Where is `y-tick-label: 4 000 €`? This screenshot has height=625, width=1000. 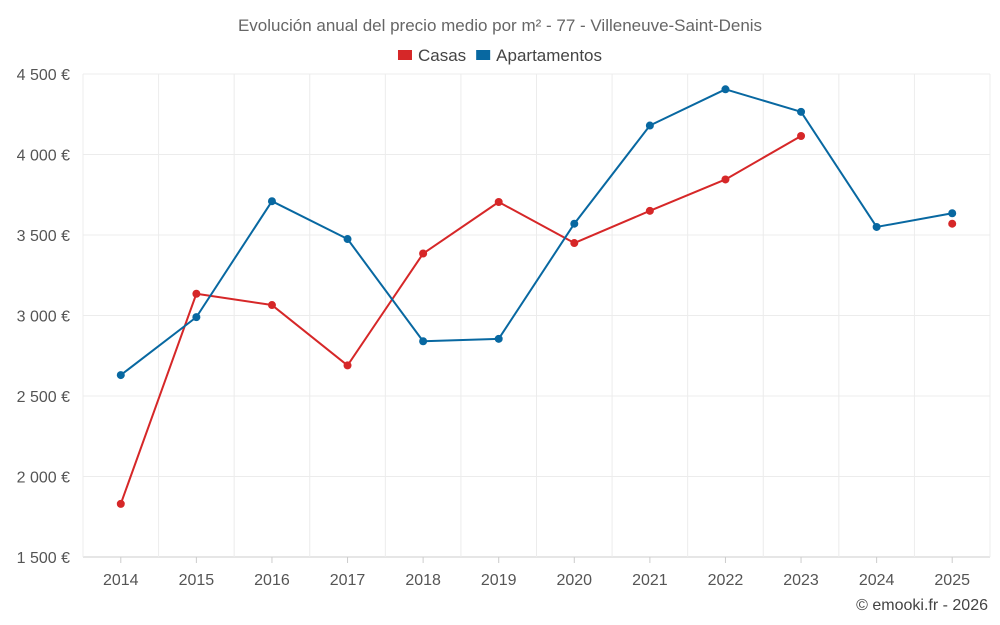
y-tick-label: 4 000 € is located at coordinates (43, 156).